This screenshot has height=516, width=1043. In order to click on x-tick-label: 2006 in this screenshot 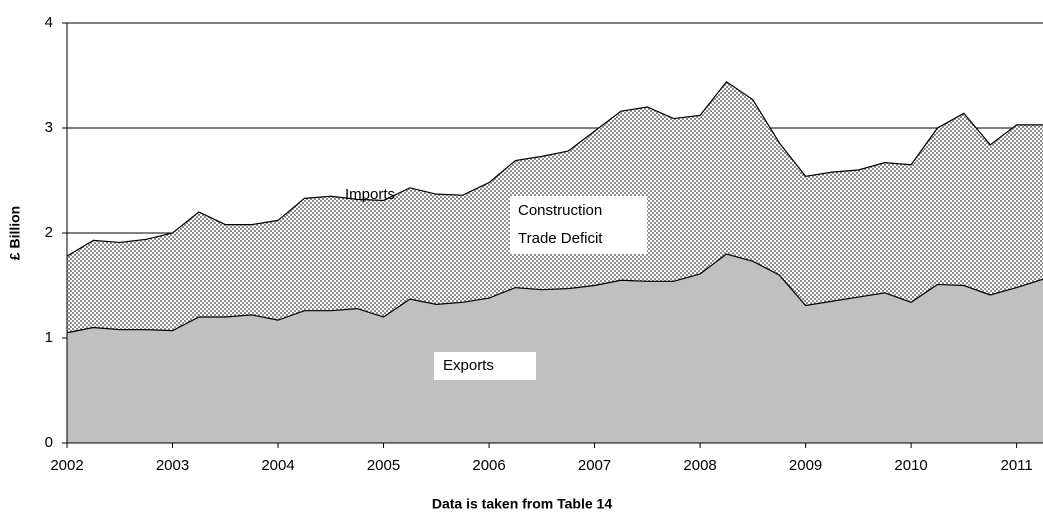, I will do `click(488, 465)`.